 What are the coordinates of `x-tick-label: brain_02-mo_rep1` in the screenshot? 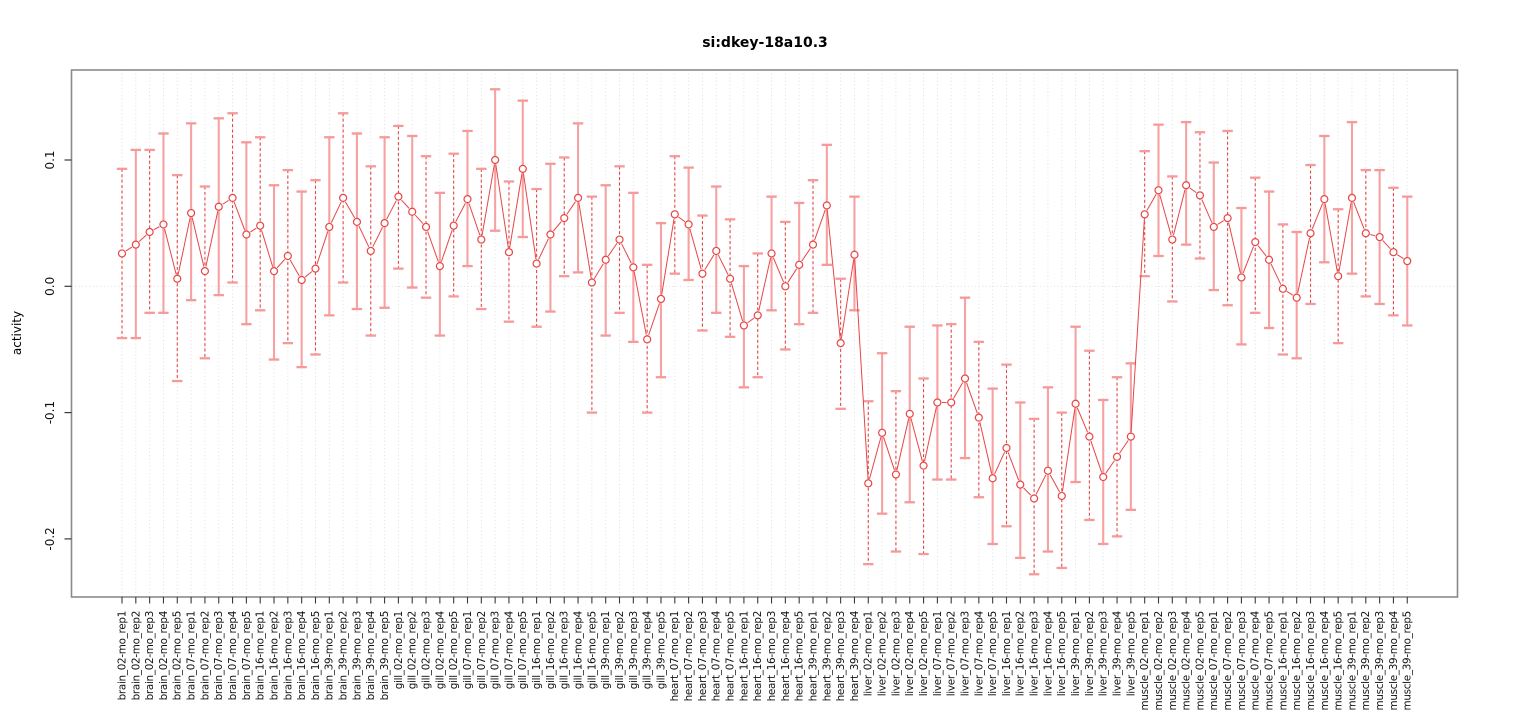 It's located at (122, 655).